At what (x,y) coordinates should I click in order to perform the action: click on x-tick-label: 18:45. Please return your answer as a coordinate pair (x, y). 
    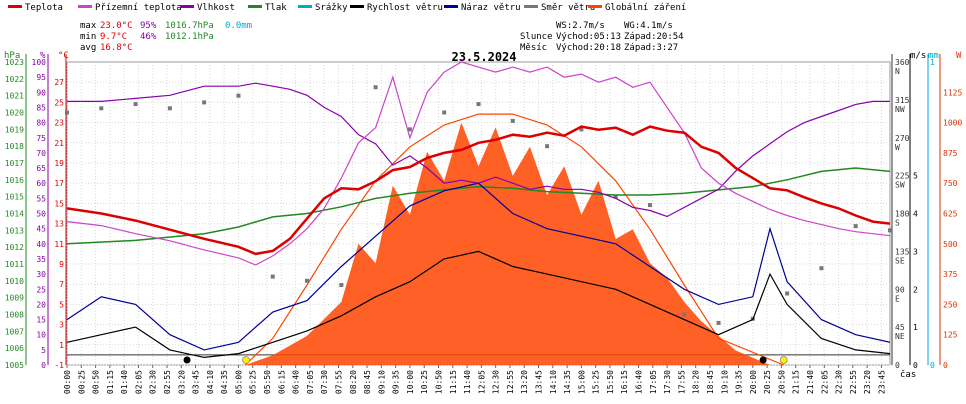
    Looking at the image, I should click on (710, 382).